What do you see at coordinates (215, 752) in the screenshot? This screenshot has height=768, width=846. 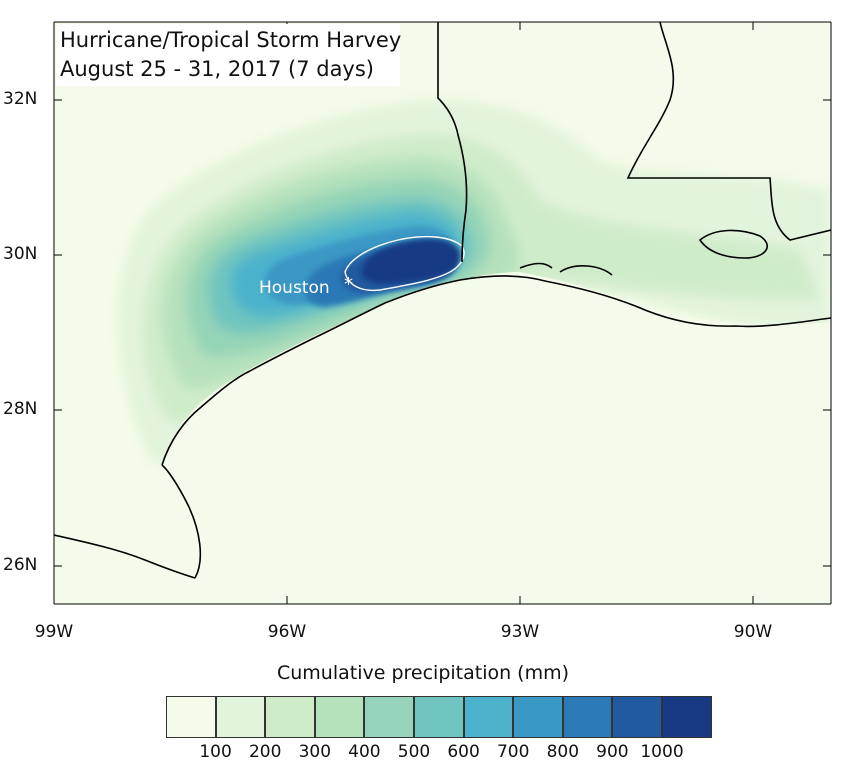 I see `legend-tick-100: 100` at bounding box center [215, 752].